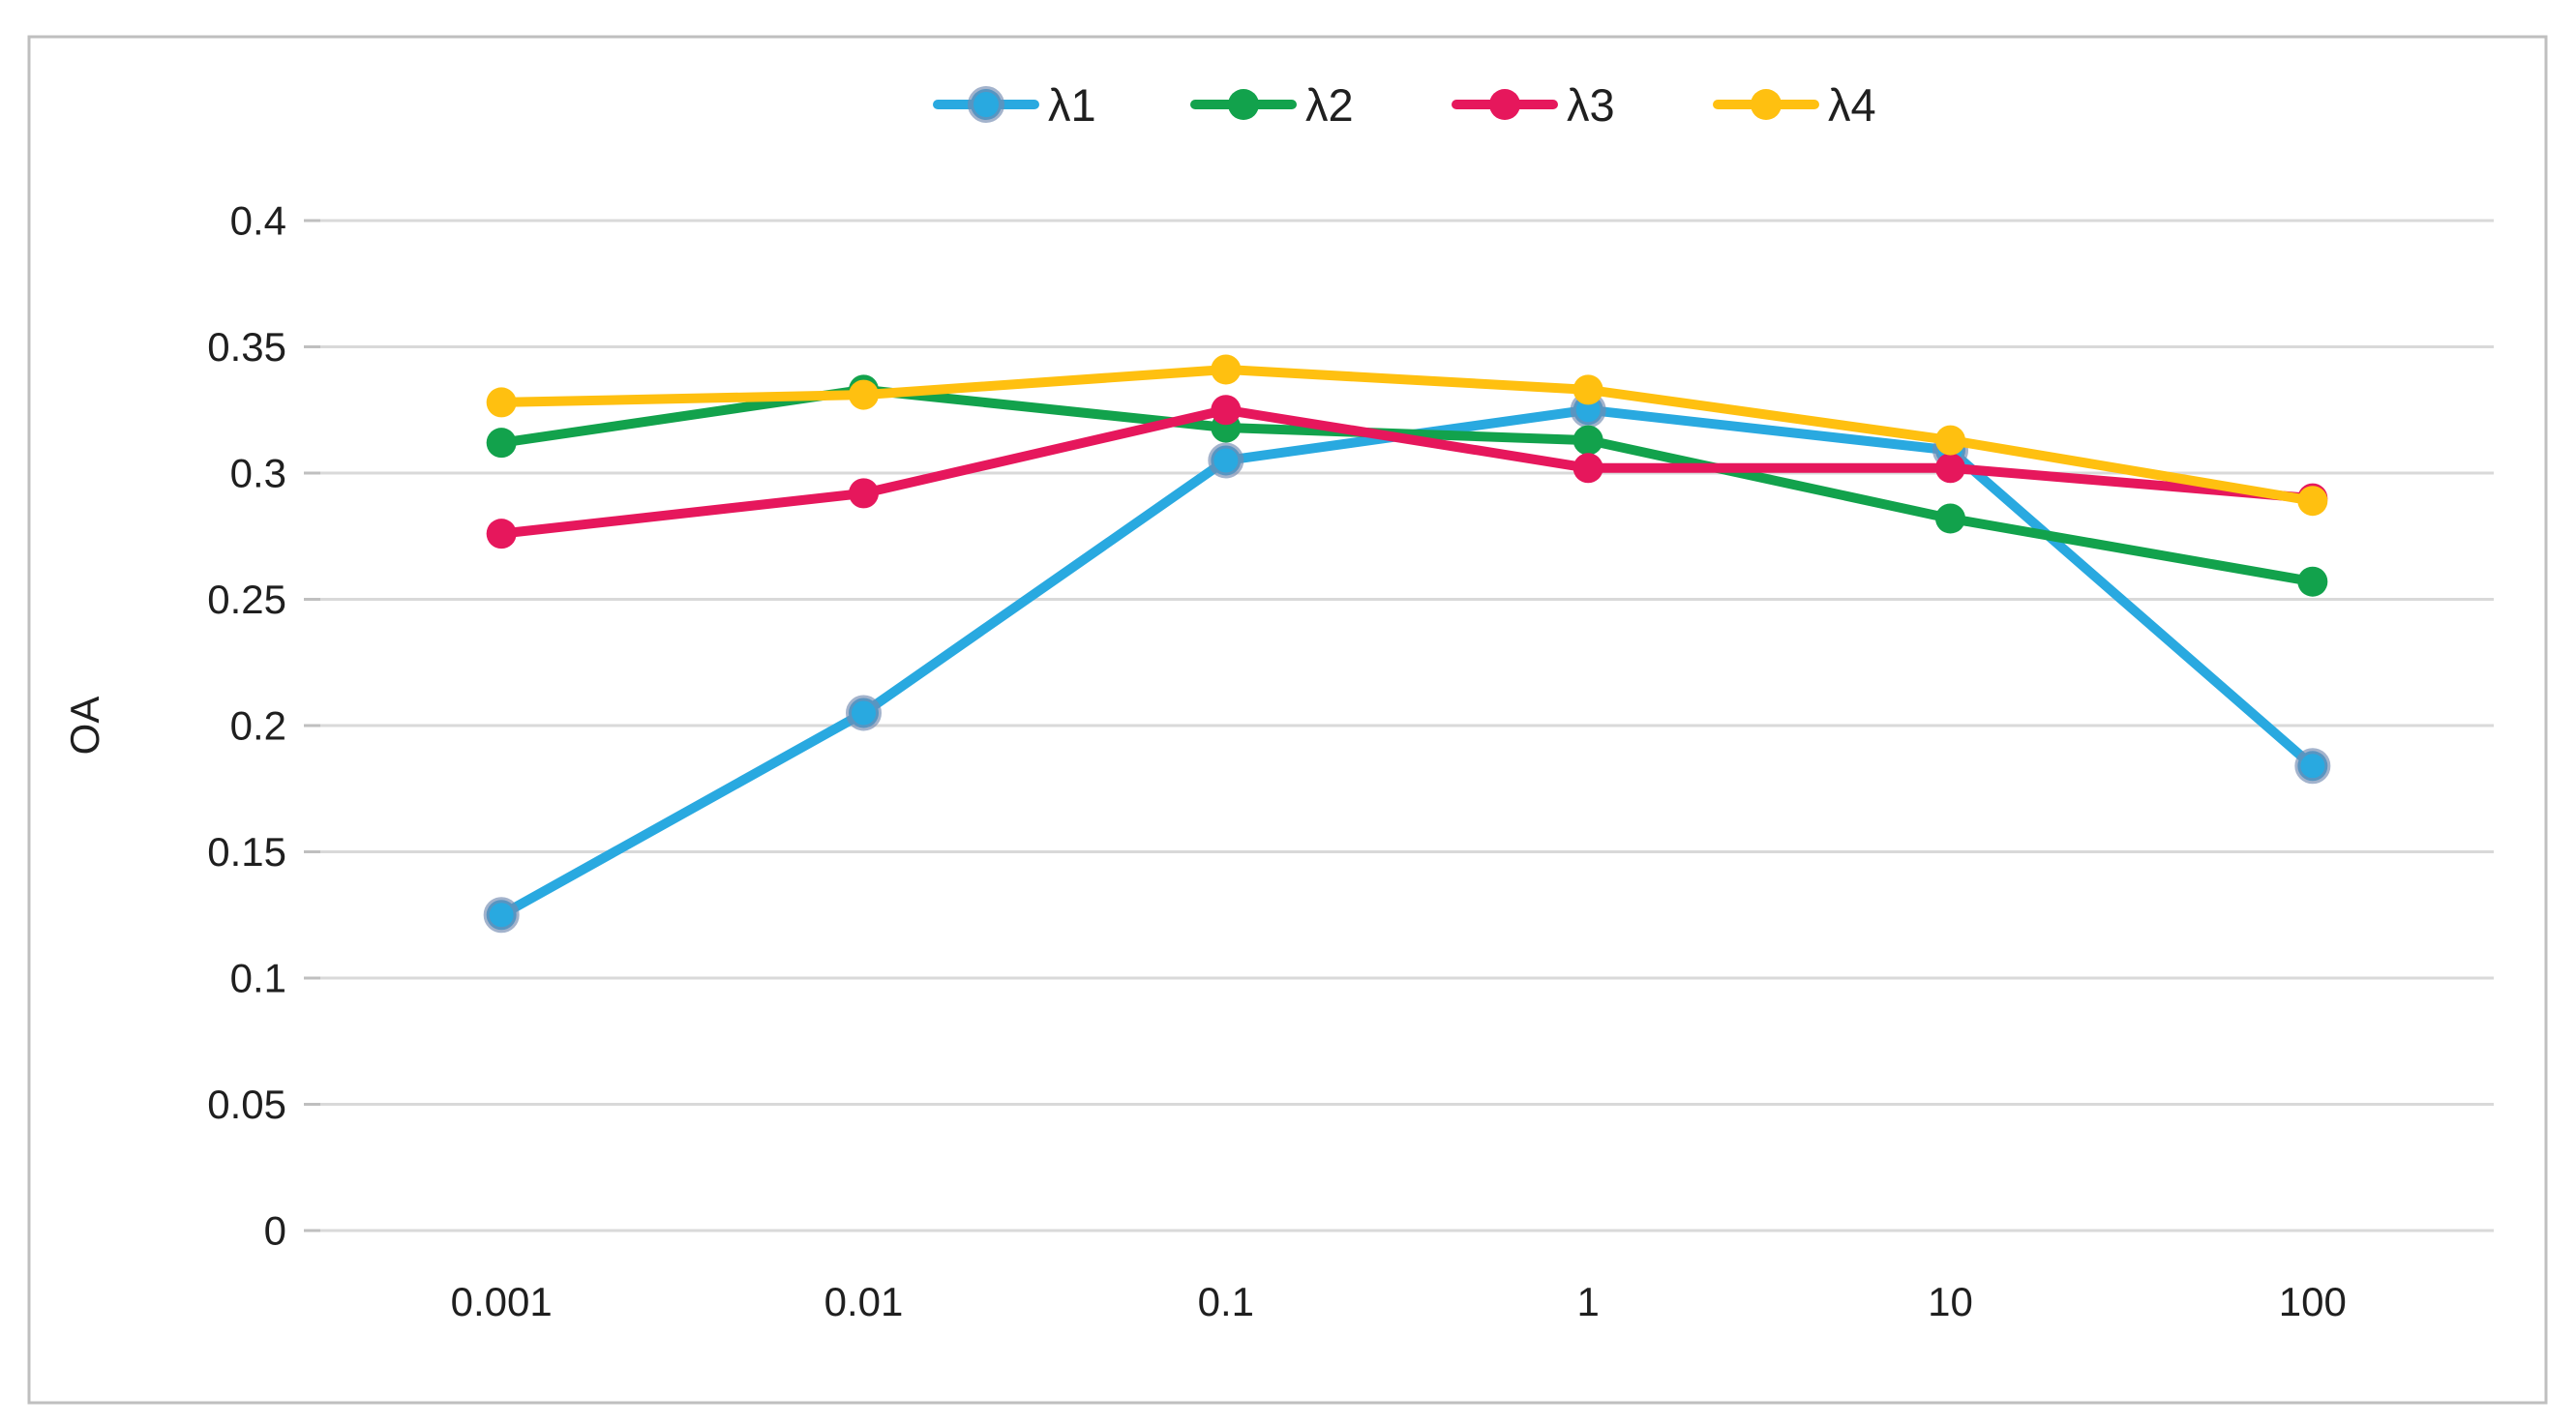 Image resolution: width=2576 pixels, height=1425 pixels. What do you see at coordinates (258, 473) in the screenshot?
I see `y-axis-tick-label: 0.3` at bounding box center [258, 473].